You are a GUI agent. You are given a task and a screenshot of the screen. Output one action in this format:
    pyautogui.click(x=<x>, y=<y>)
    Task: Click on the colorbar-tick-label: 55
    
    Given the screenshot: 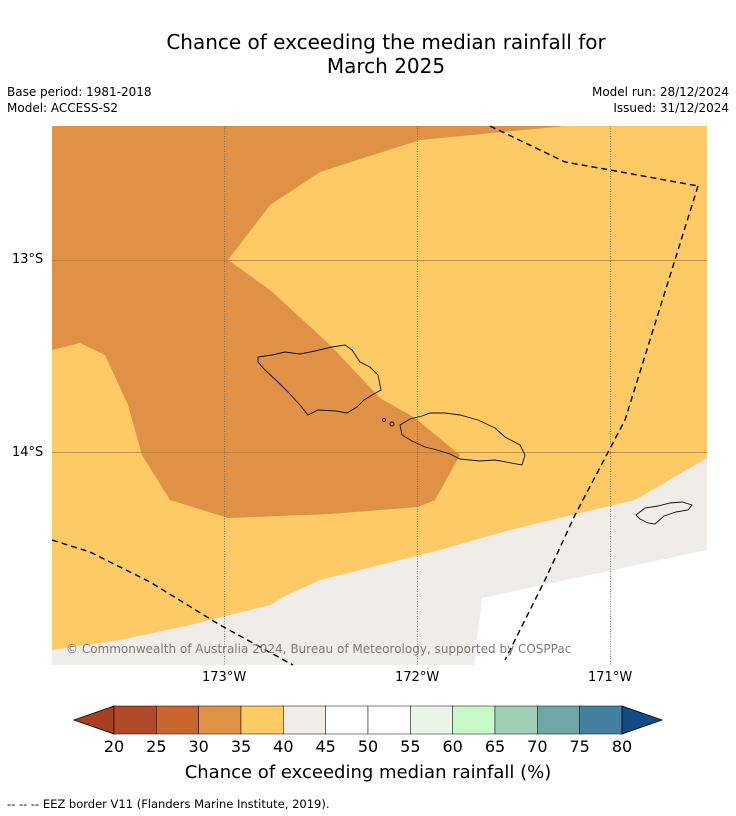 What is the action you would take?
    pyautogui.click(x=410, y=746)
    